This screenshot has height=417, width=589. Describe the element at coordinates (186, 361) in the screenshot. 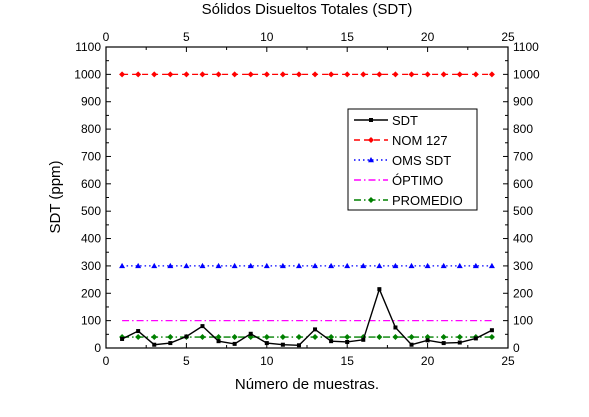

I see `x-tick-label: 5` at that location.